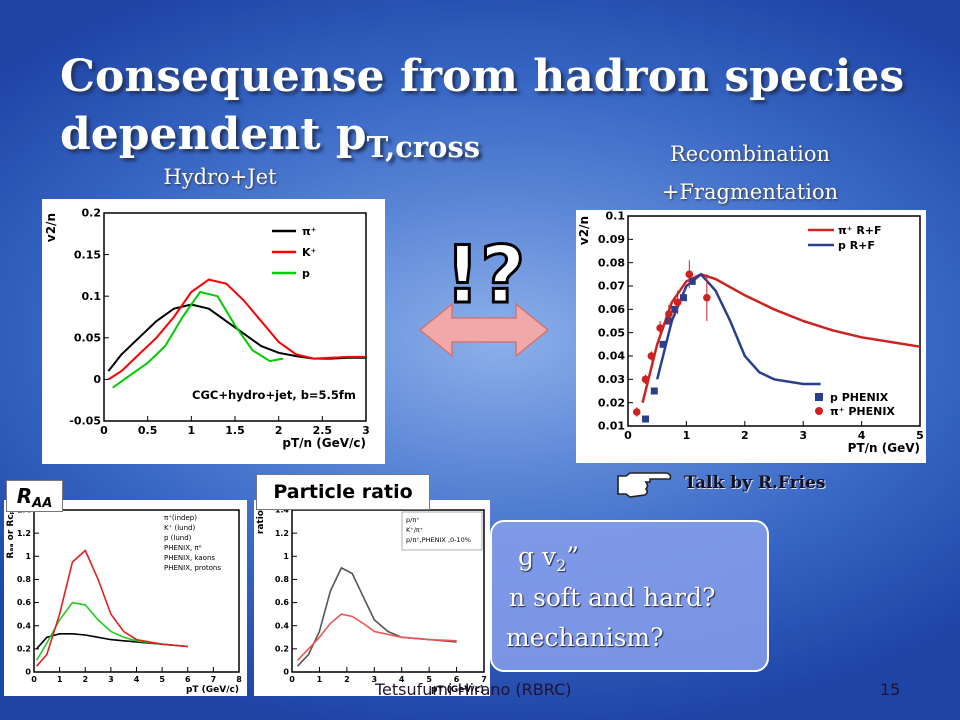  I want to click on legend-label: π⁺ PHENIX, so click(862, 411).